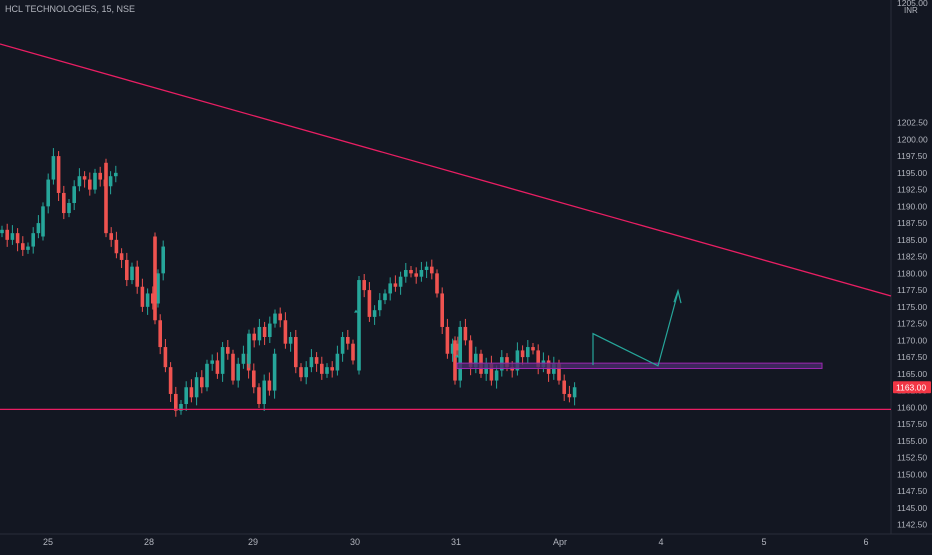  What do you see at coordinates (560, 542) in the screenshot?
I see `x-tick-label: Apr` at bounding box center [560, 542].